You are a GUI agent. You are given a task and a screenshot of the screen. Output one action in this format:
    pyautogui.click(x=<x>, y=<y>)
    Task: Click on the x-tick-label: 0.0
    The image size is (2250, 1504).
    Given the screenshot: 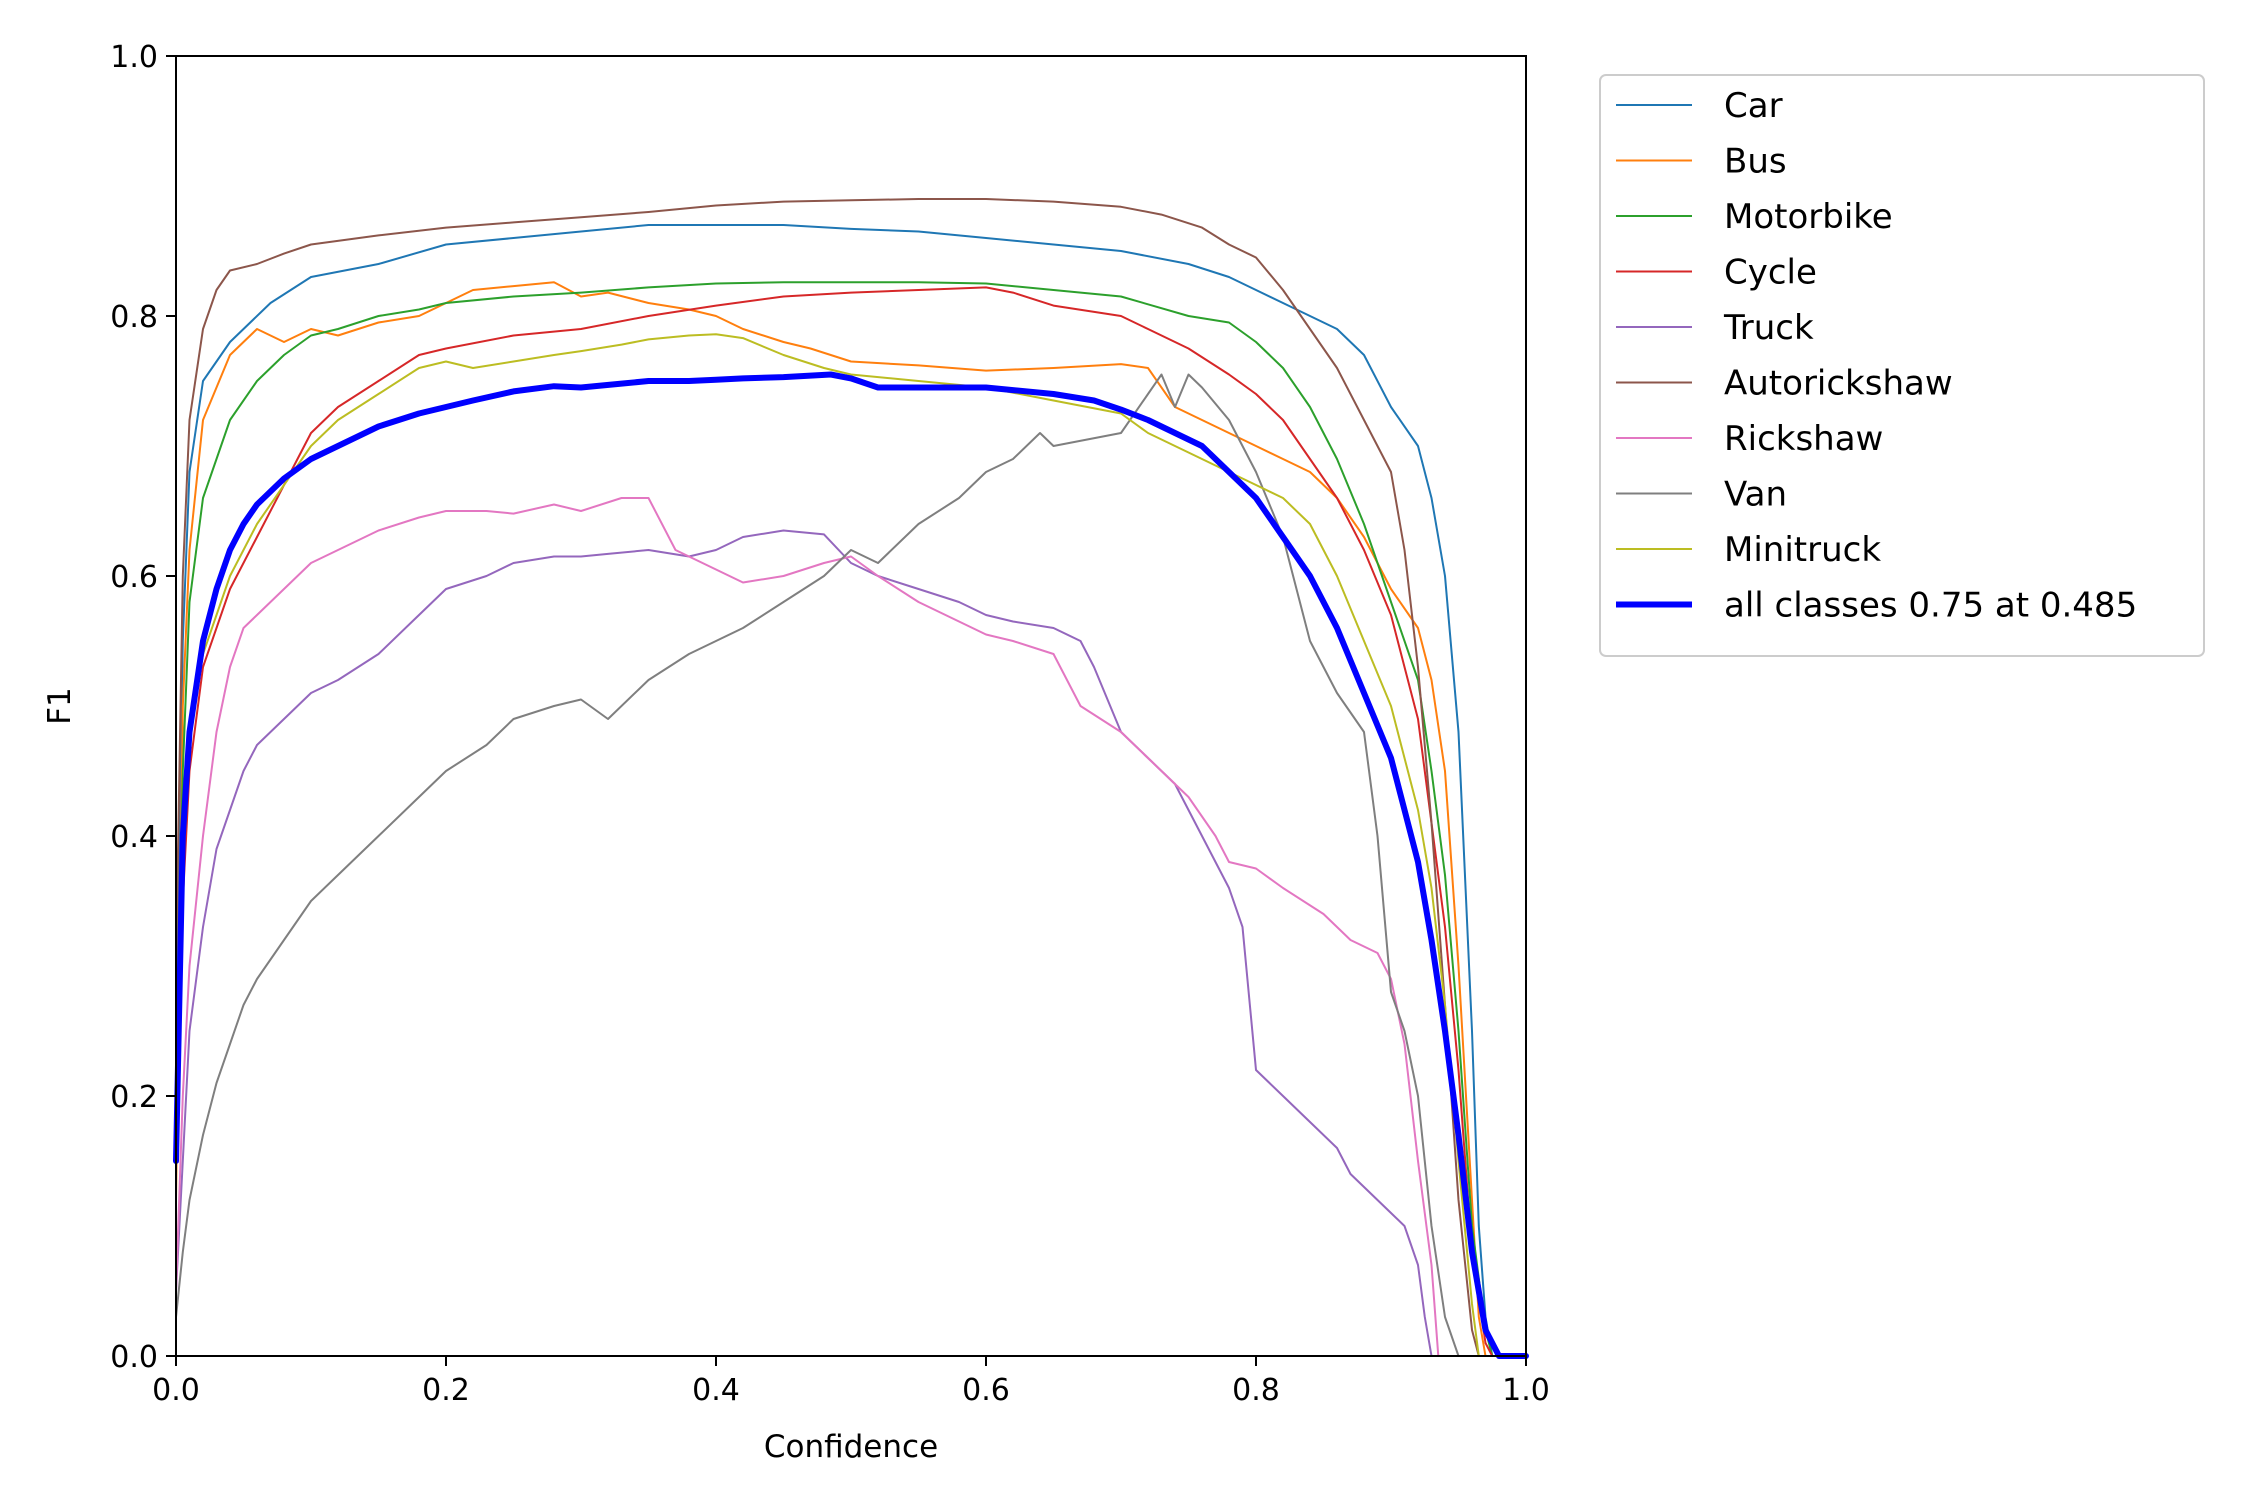 What is the action you would take?
    pyautogui.click(x=176, y=1390)
    